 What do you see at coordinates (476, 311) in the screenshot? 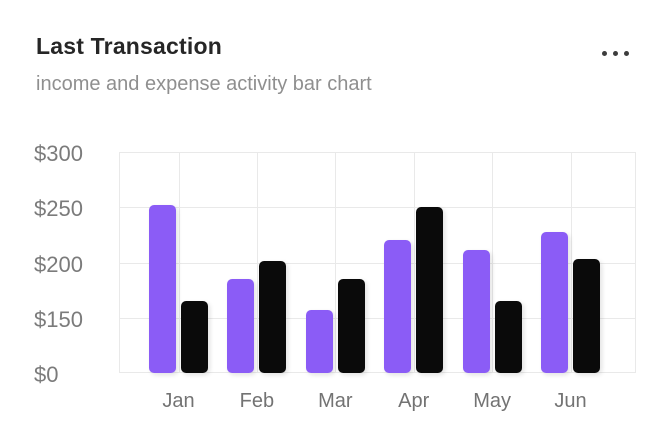
I see `bar-income-may` at bounding box center [476, 311].